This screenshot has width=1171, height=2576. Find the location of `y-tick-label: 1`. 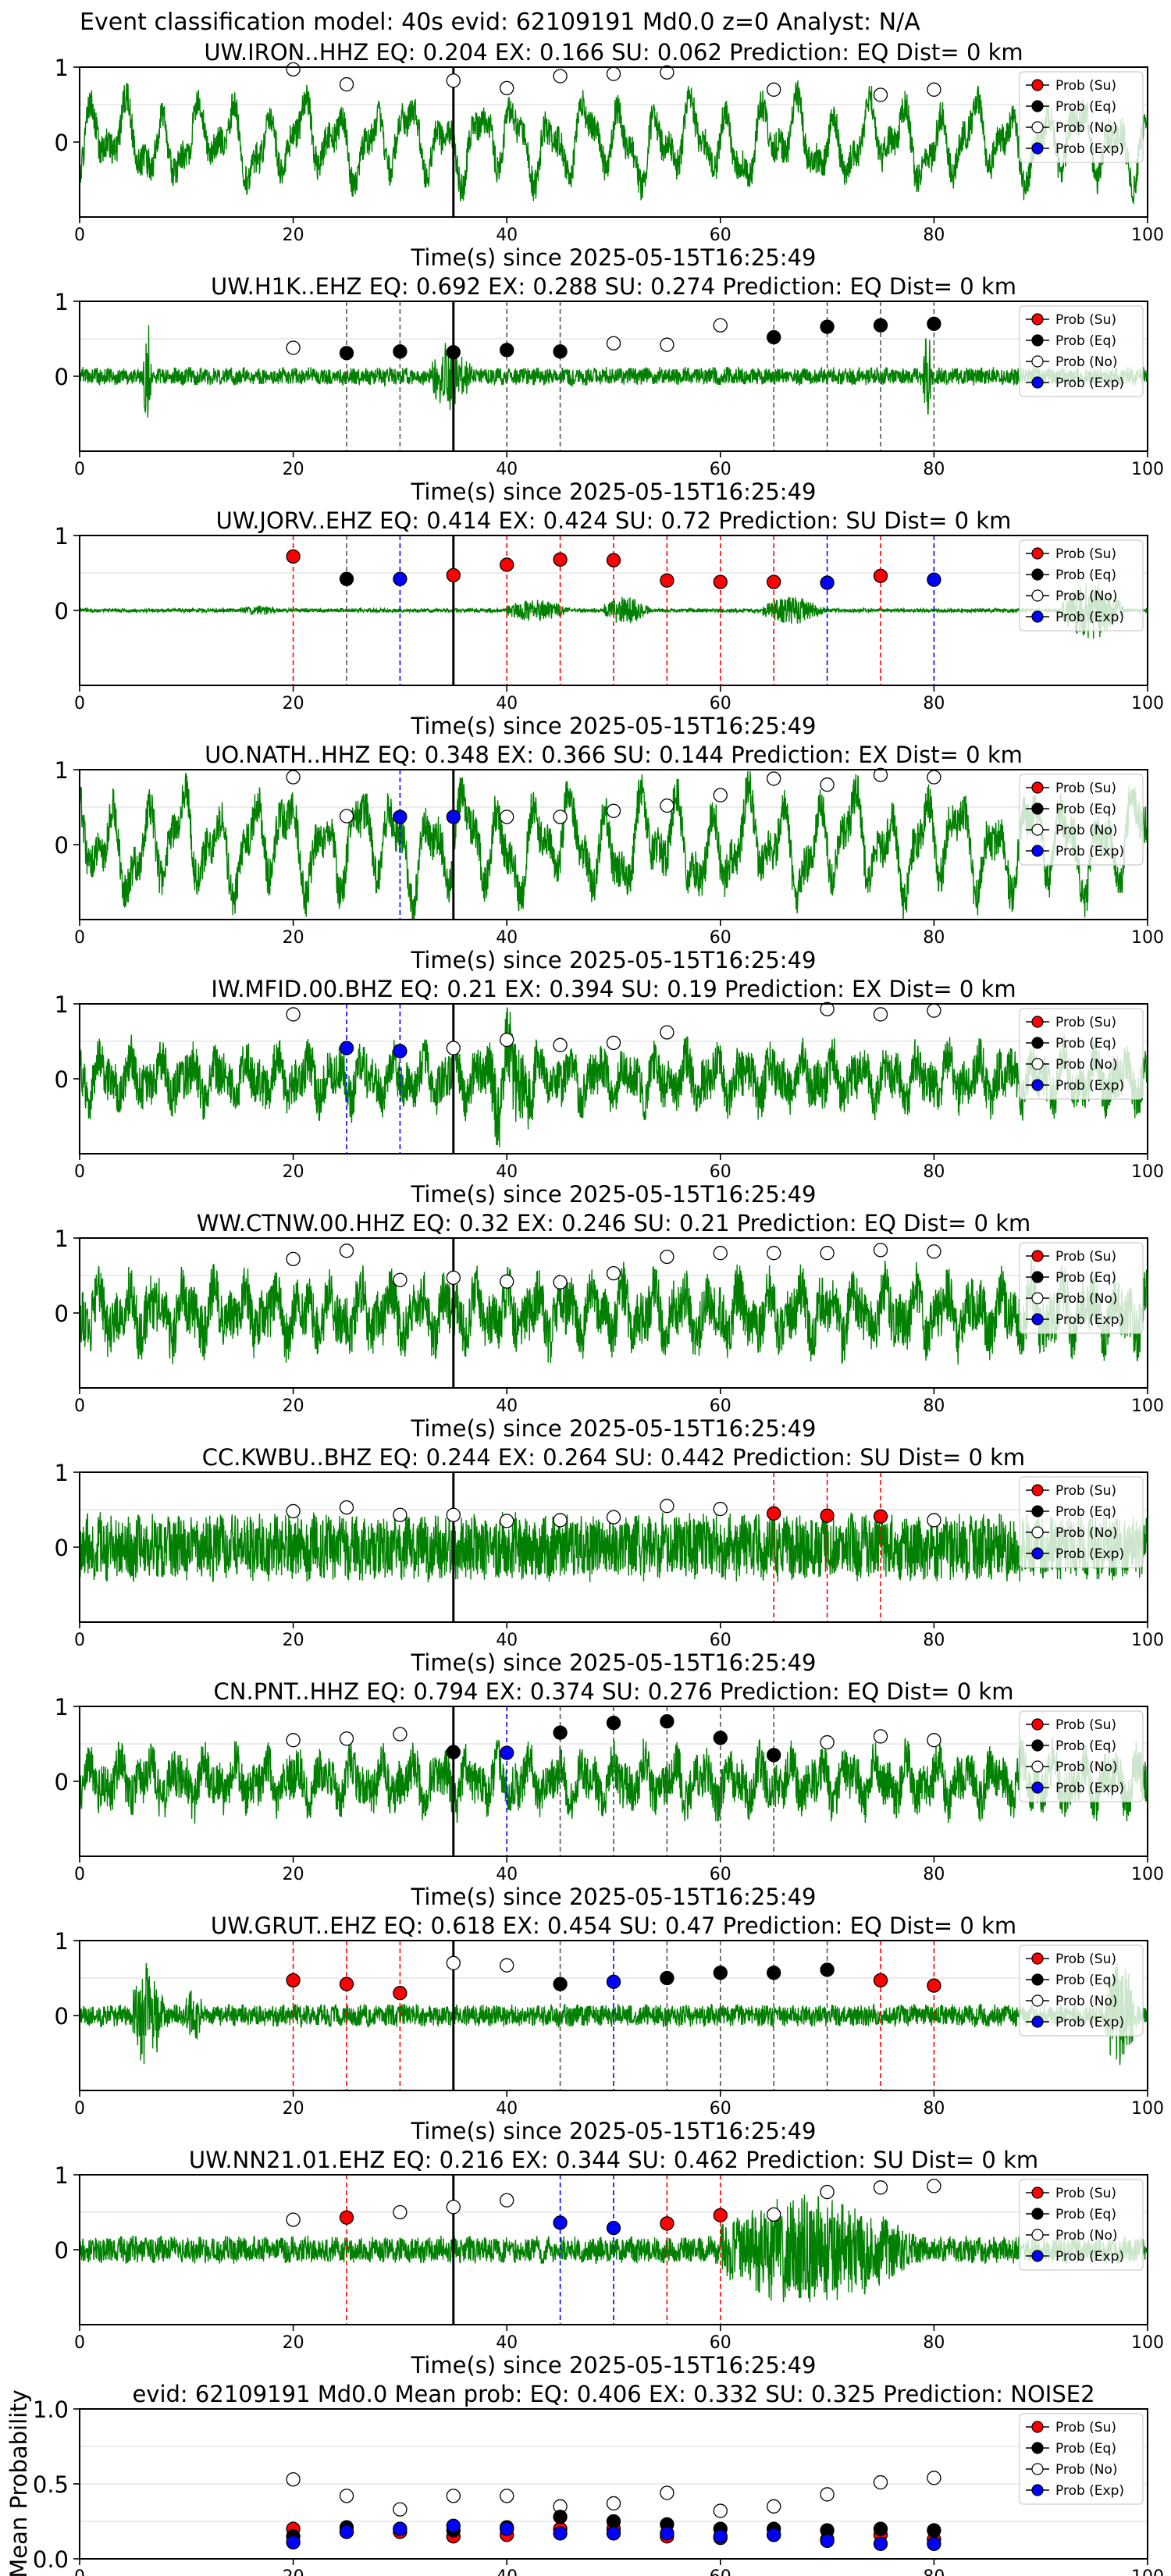

y-tick-label: 1 is located at coordinates (62, 770).